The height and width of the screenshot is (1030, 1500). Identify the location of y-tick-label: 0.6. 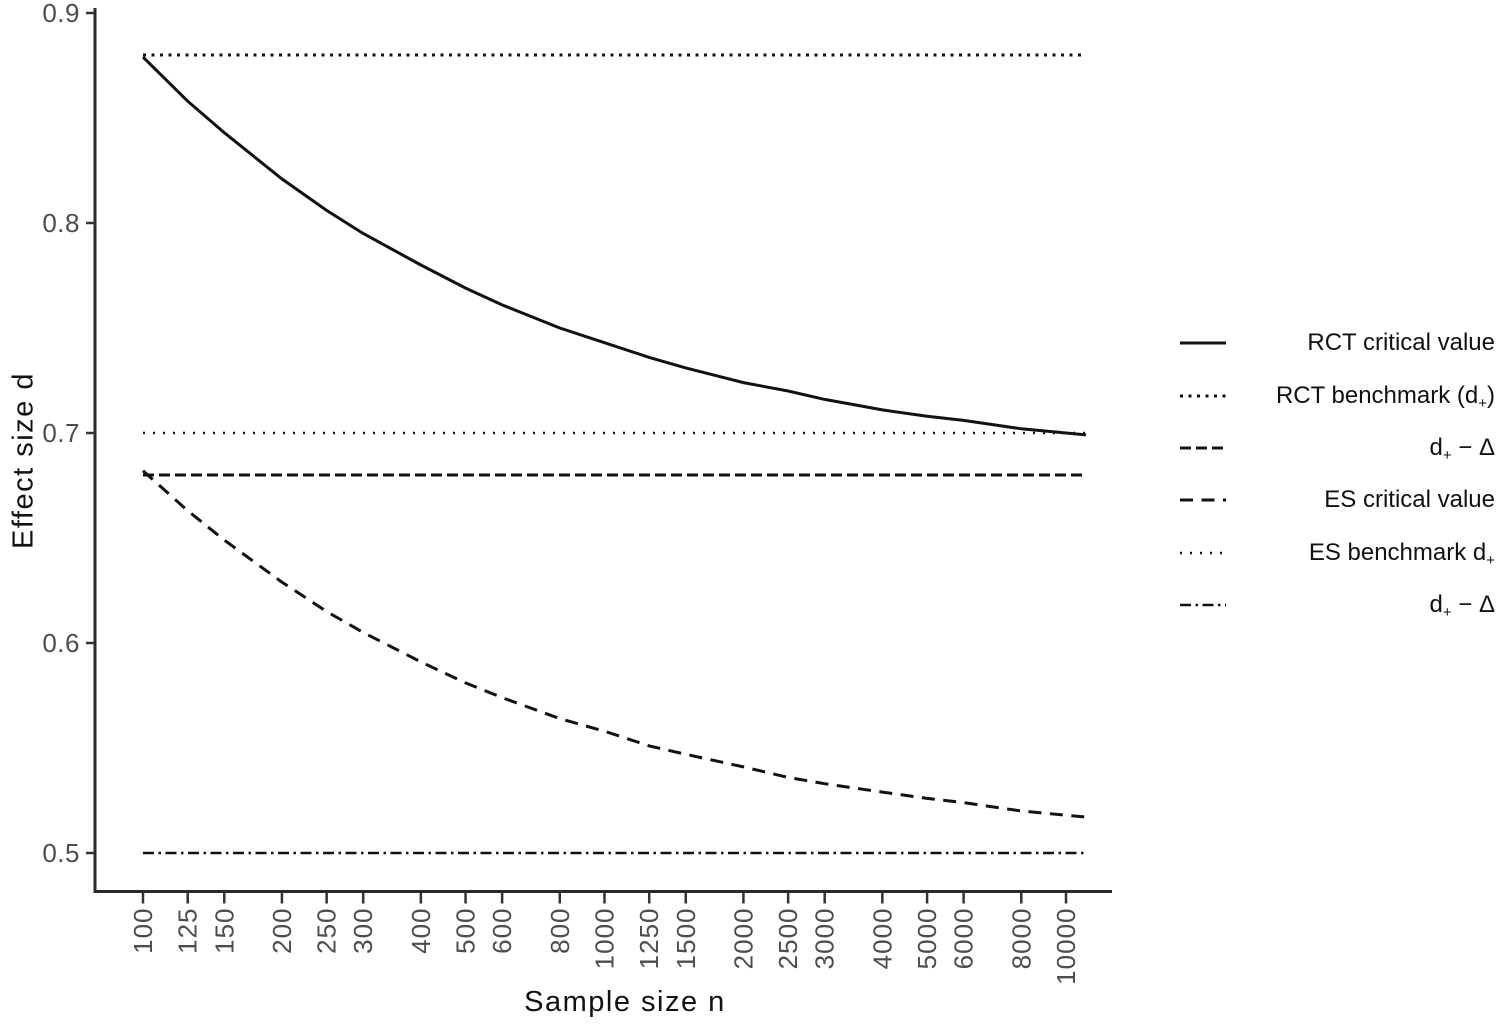
(61, 643).